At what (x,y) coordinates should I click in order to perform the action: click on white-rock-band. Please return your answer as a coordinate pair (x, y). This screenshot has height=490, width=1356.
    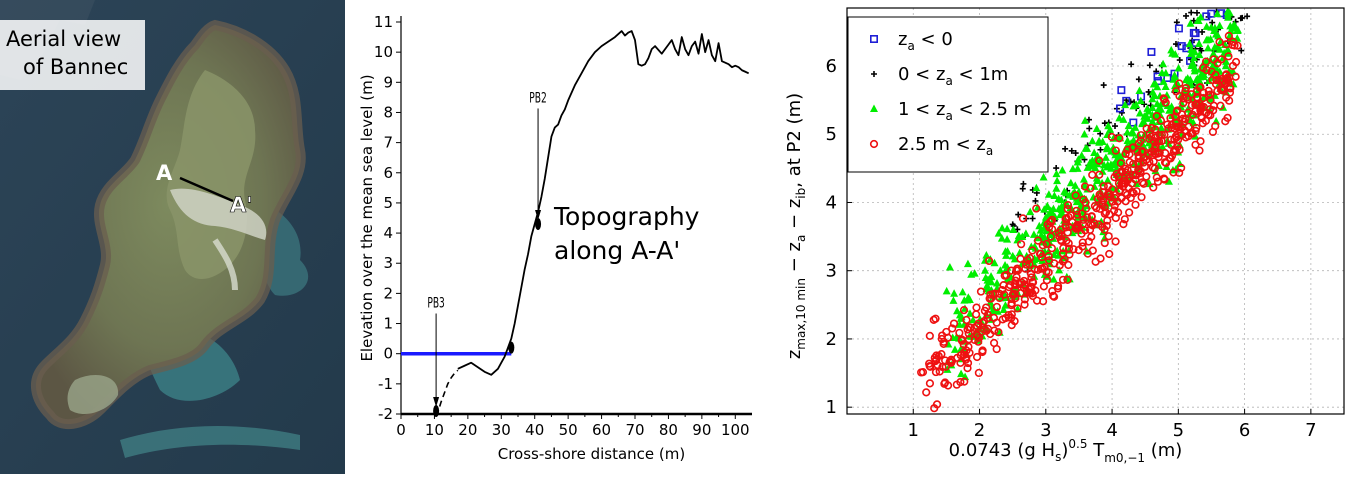
    Looking at the image, I should click on (225, 264).